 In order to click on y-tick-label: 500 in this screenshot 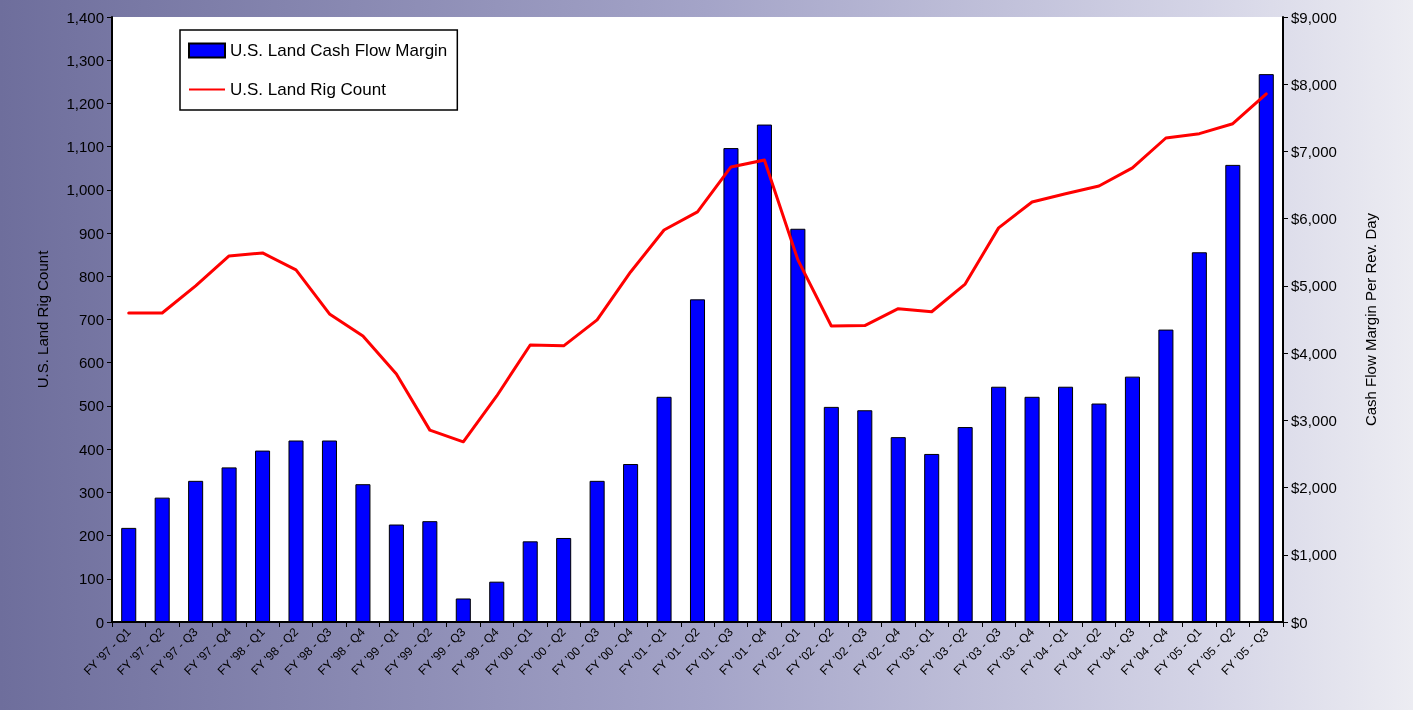, I will do `click(91, 406)`.